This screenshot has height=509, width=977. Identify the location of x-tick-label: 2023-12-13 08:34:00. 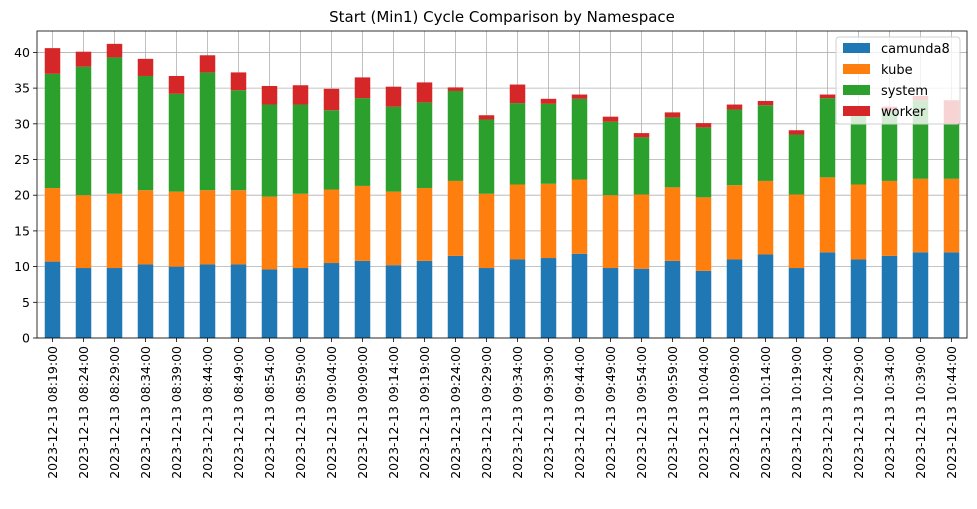
(145, 412).